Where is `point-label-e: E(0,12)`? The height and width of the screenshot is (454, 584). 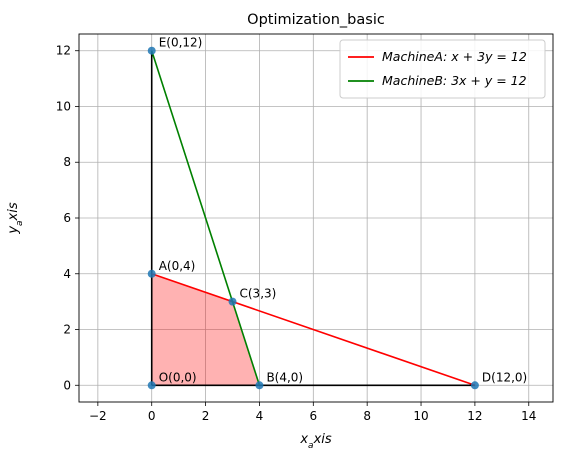
point-label-e: E(0,12) is located at coordinates (181, 43).